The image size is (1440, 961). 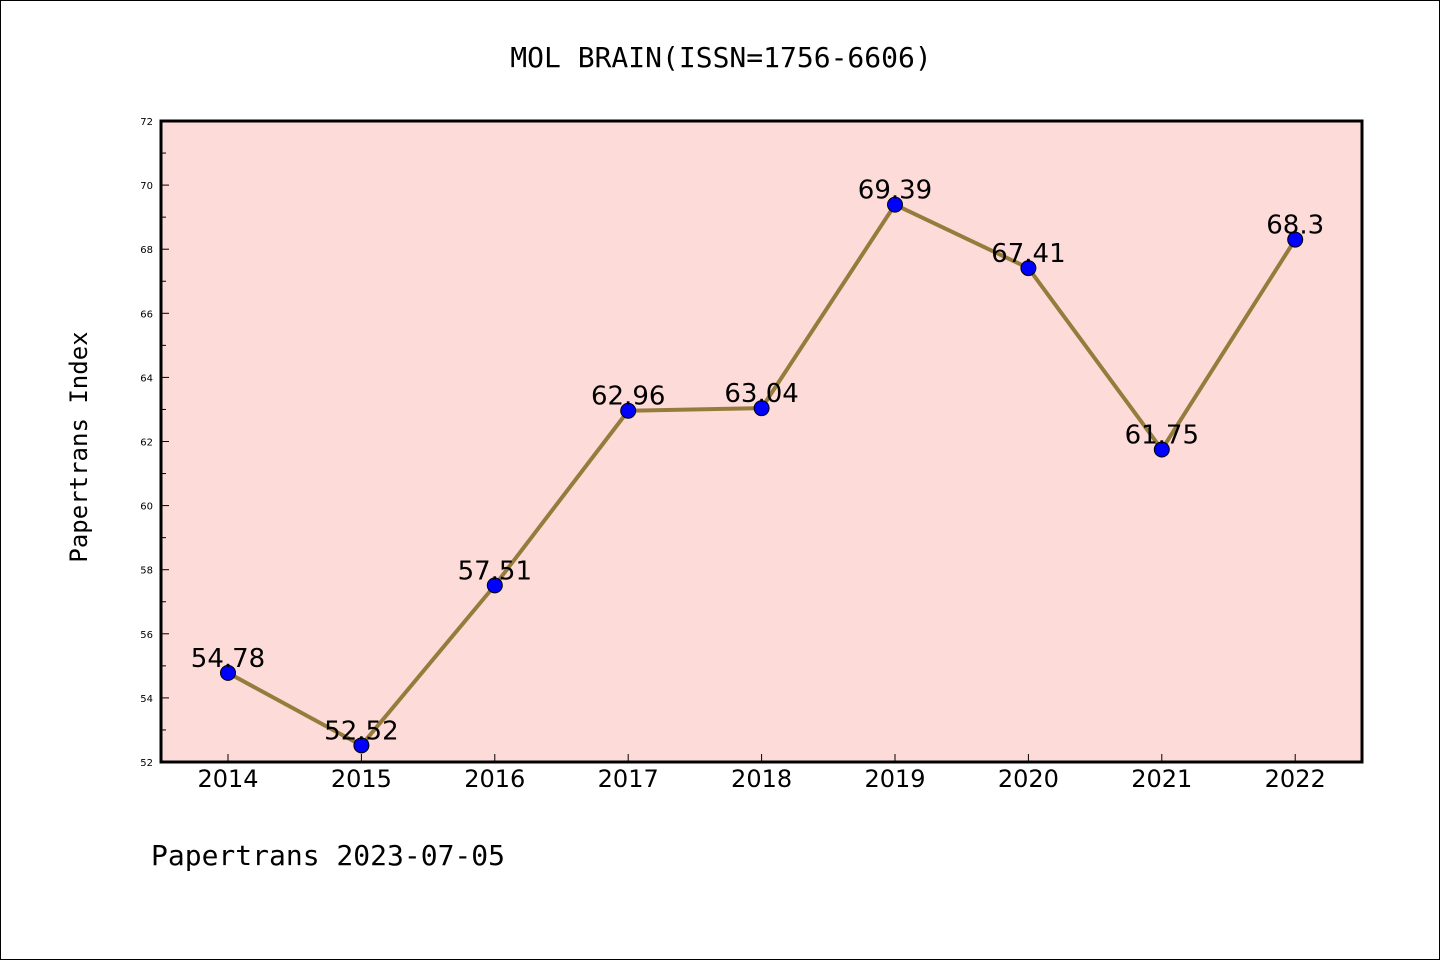 I want to click on x-tick-label: 2017, so click(x=628, y=779).